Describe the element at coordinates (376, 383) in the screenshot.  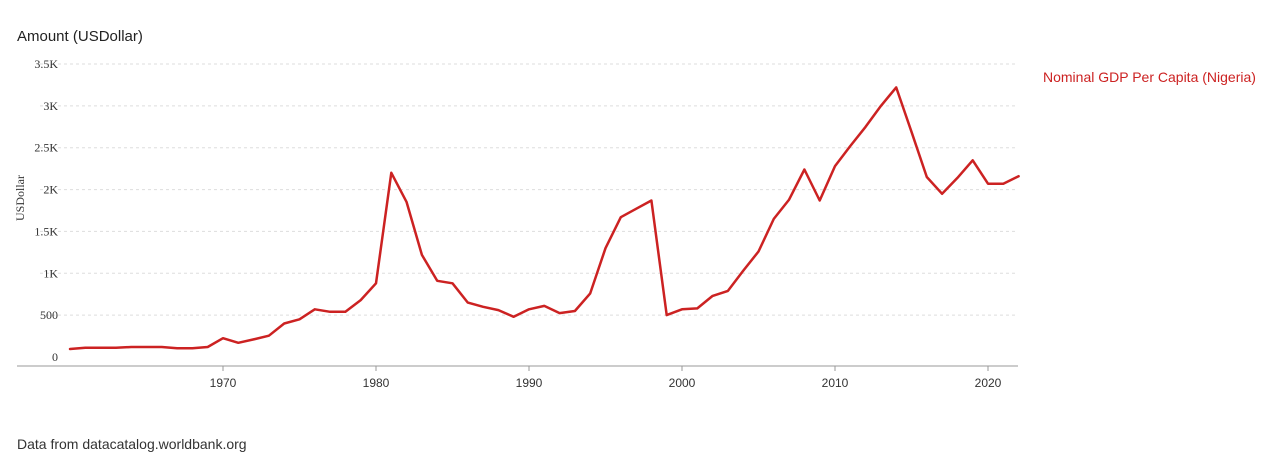
I see `x-tick-label: 1980` at that location.